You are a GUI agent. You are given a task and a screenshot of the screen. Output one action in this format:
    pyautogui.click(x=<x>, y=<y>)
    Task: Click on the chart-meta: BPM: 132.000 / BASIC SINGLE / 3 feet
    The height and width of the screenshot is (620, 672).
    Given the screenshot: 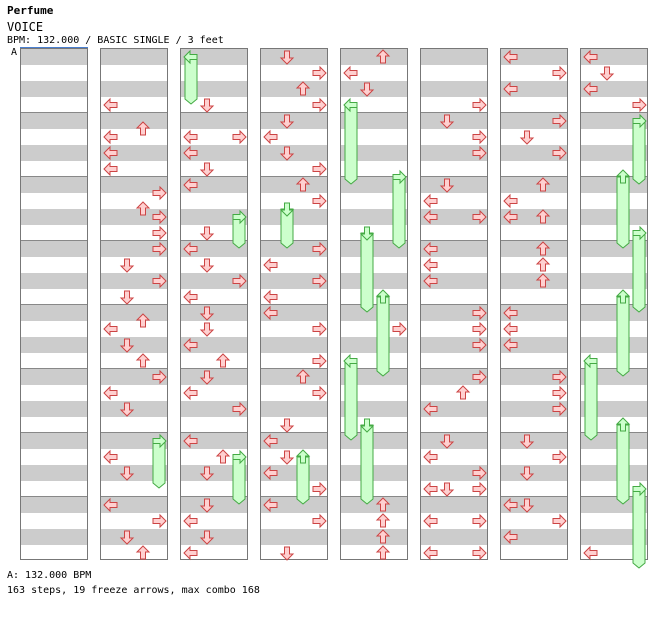 What is the action you would take?
    pyautogui.click(x=115, y=40)
    